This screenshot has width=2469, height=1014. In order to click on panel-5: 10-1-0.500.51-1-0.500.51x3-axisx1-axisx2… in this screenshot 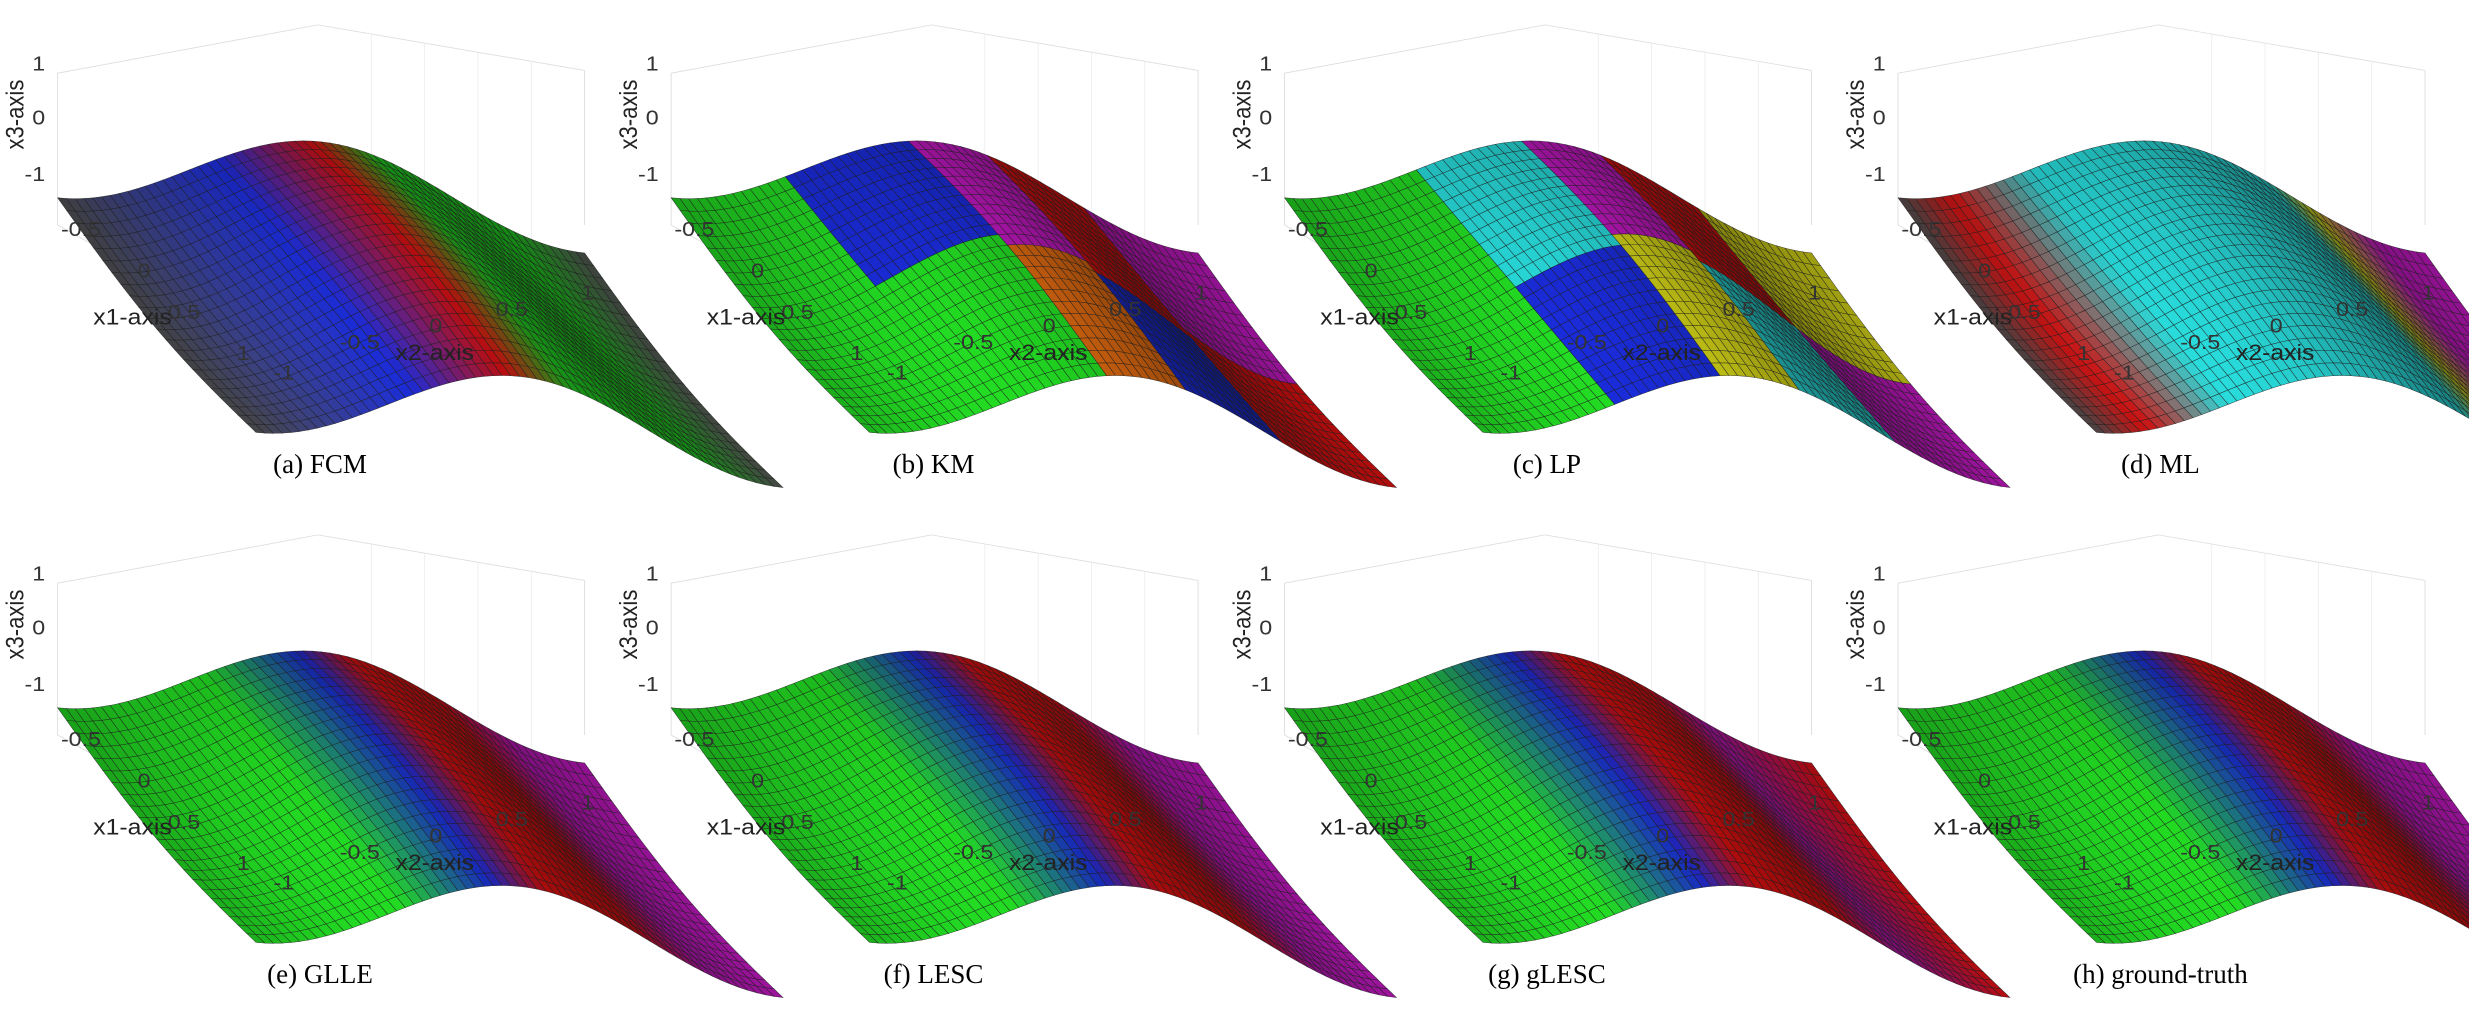, I will do `click(392, 766)`.